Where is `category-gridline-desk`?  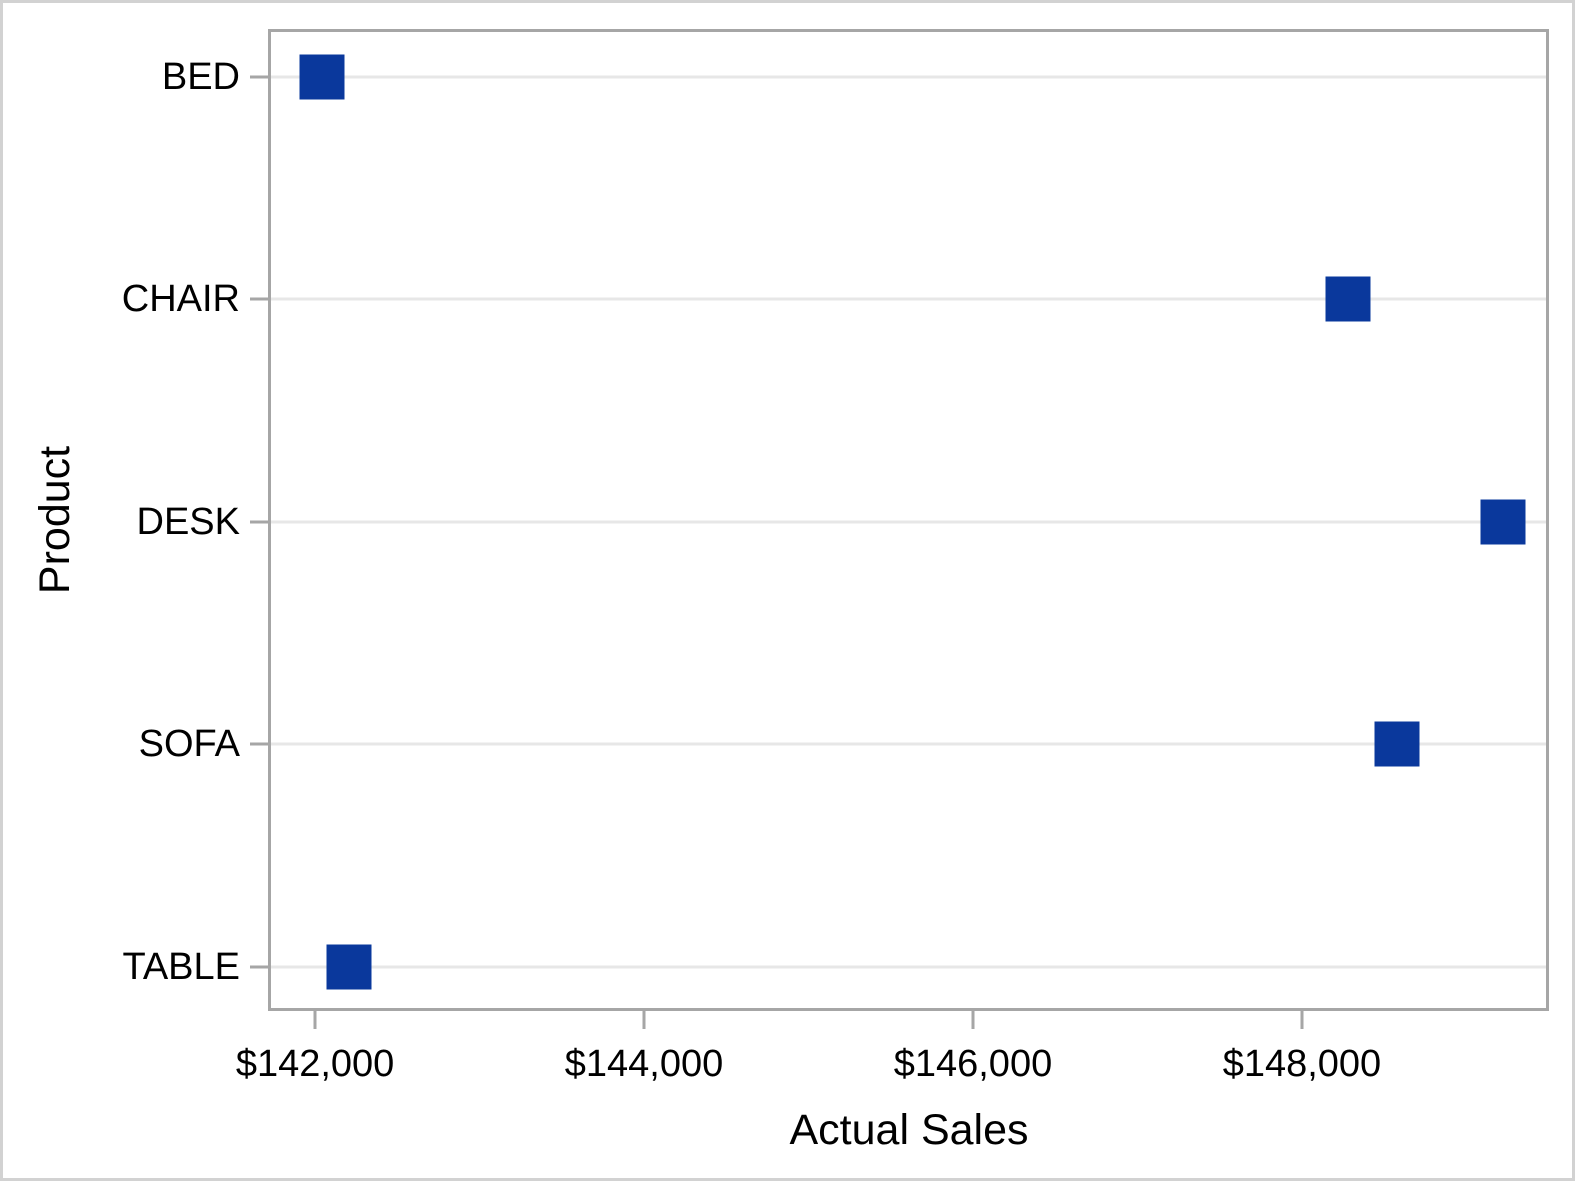
category-gridline-desk is located at coordinates (908, 522).